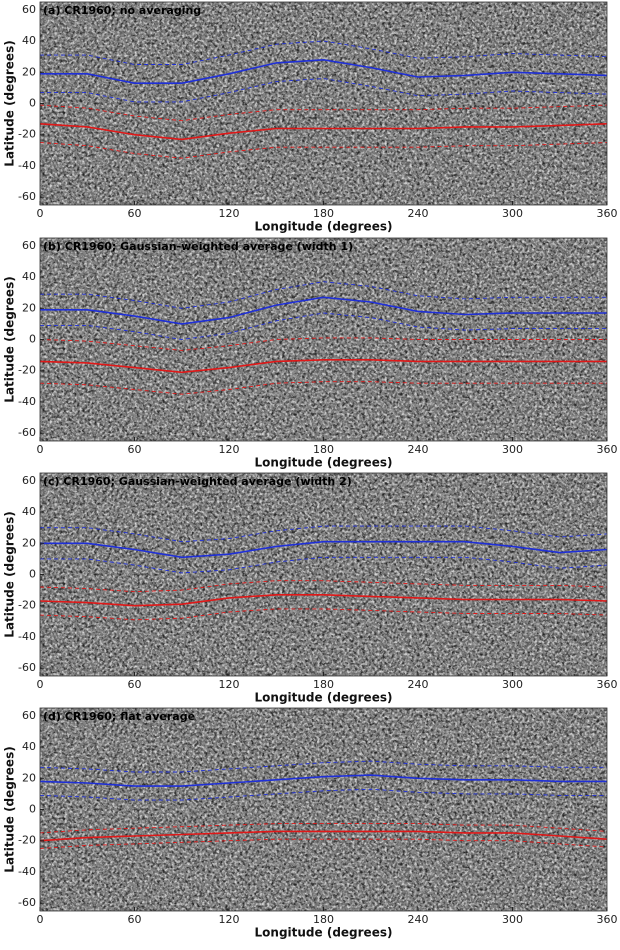 Image resolution: width=620 pixels, height=950 pixels. Describe the element at coordinates (122, 10) in the screenshot. I see `panel-title: (a) CR1960; no averaging` at that location.